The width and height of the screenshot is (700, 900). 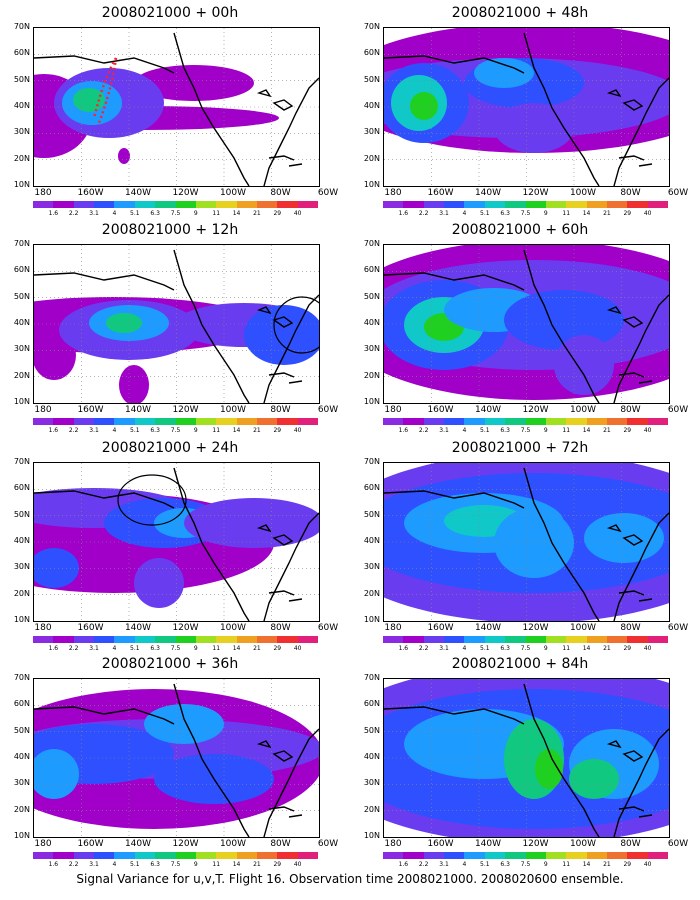 I want to click on colorbar, so click(x=526, y=855).